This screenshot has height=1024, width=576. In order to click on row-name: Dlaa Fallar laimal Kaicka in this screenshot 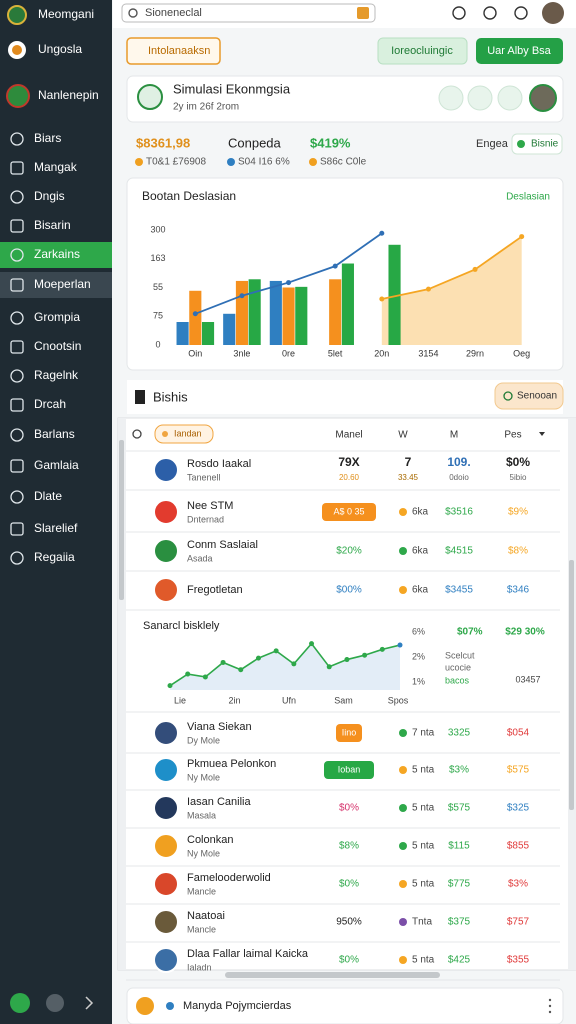, I will do `click(248, 954)`.